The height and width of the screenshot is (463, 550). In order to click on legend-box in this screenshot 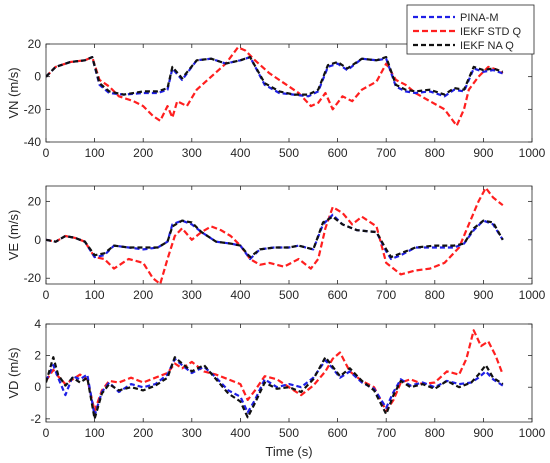, I will do `click(470, 29)`.